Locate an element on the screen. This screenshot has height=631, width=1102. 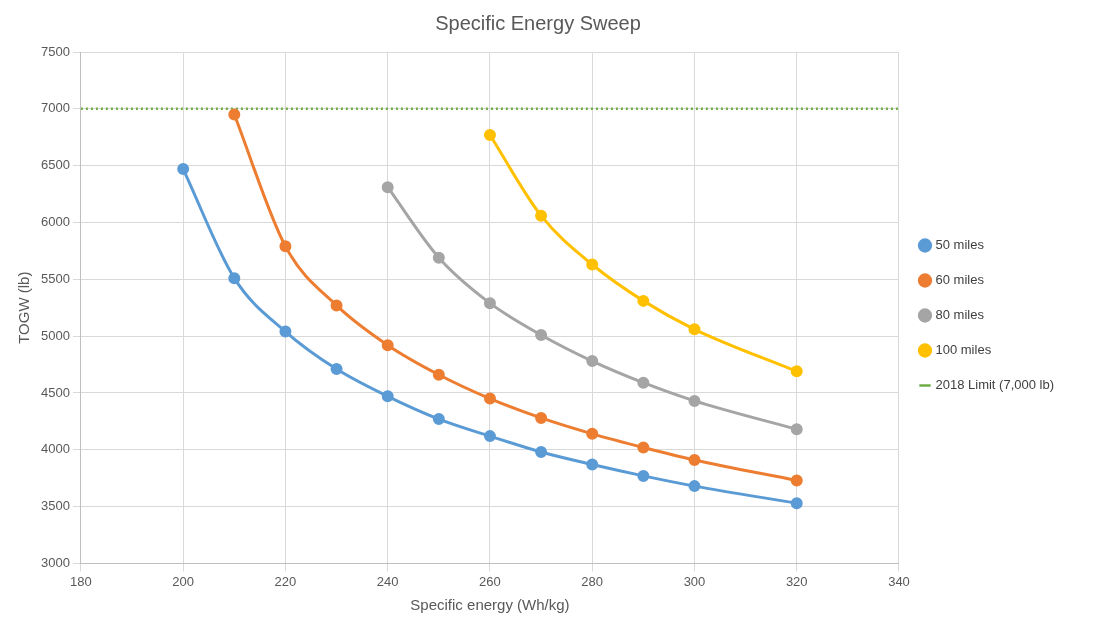
y-tick-label: 5500 is located at coordinates (55, 278).